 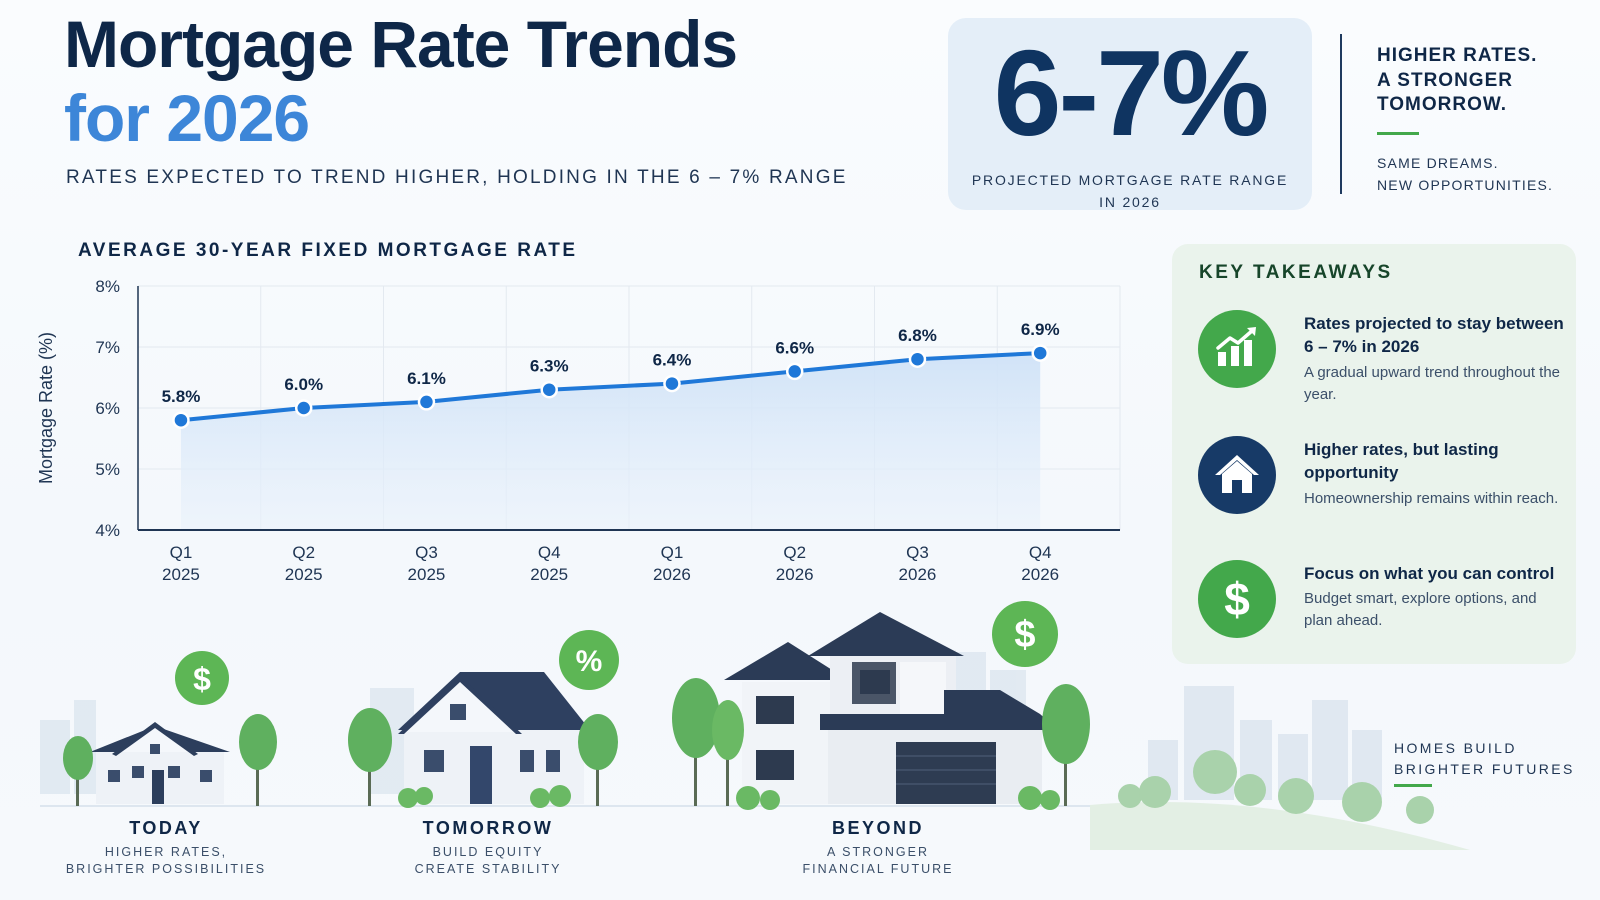 What do you see at coordinates (1438, 163) in the screenshot?
I see `slogan-sub-line: SAME DREAMS.` at bounding box center [1438, 163].